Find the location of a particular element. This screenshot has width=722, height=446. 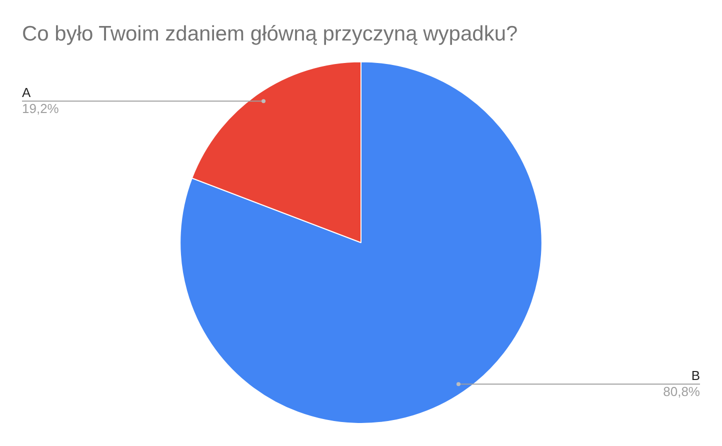

slice-label: B is located at coordinates (695, 376).